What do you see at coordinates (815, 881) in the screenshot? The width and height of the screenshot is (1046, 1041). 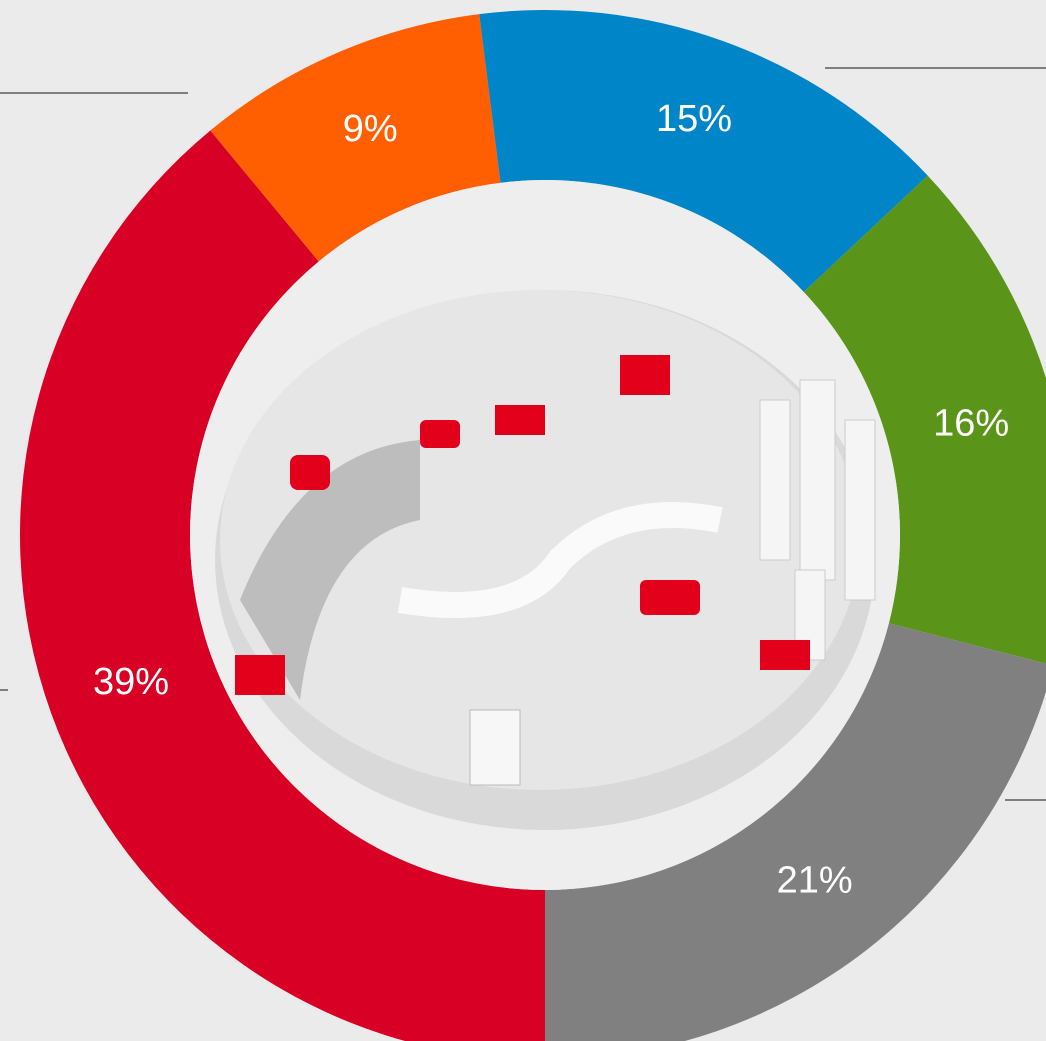 I see `data-label: 21%` at bounding box center [815, 881].